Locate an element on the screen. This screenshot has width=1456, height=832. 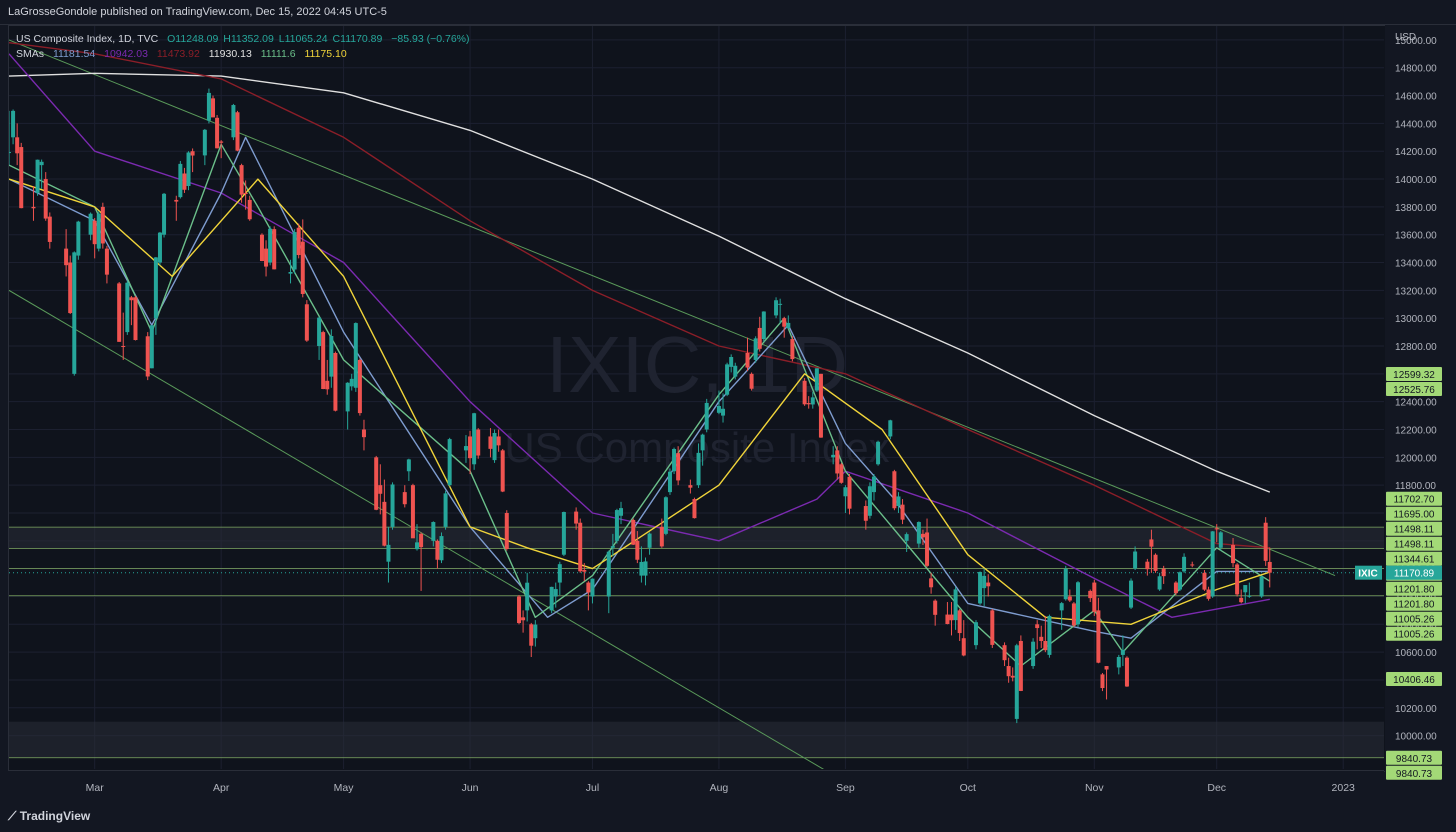
price-tick-label: 13400.00 is located at coordinates (1416, 264).